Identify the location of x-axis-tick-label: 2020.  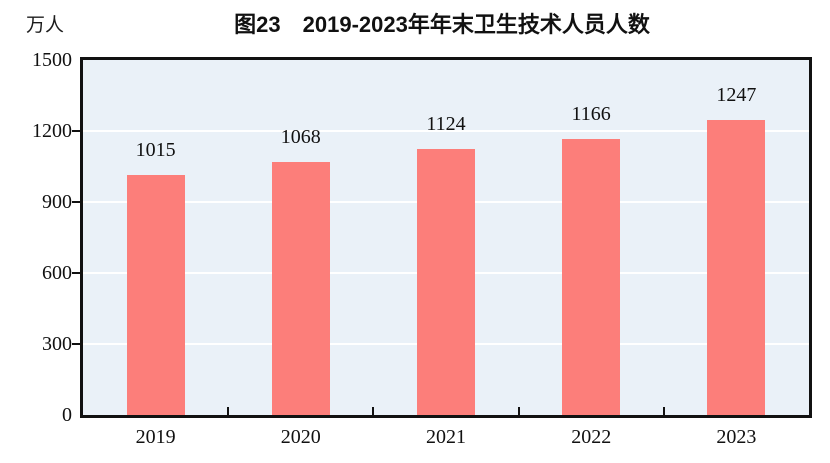
(300, 437).